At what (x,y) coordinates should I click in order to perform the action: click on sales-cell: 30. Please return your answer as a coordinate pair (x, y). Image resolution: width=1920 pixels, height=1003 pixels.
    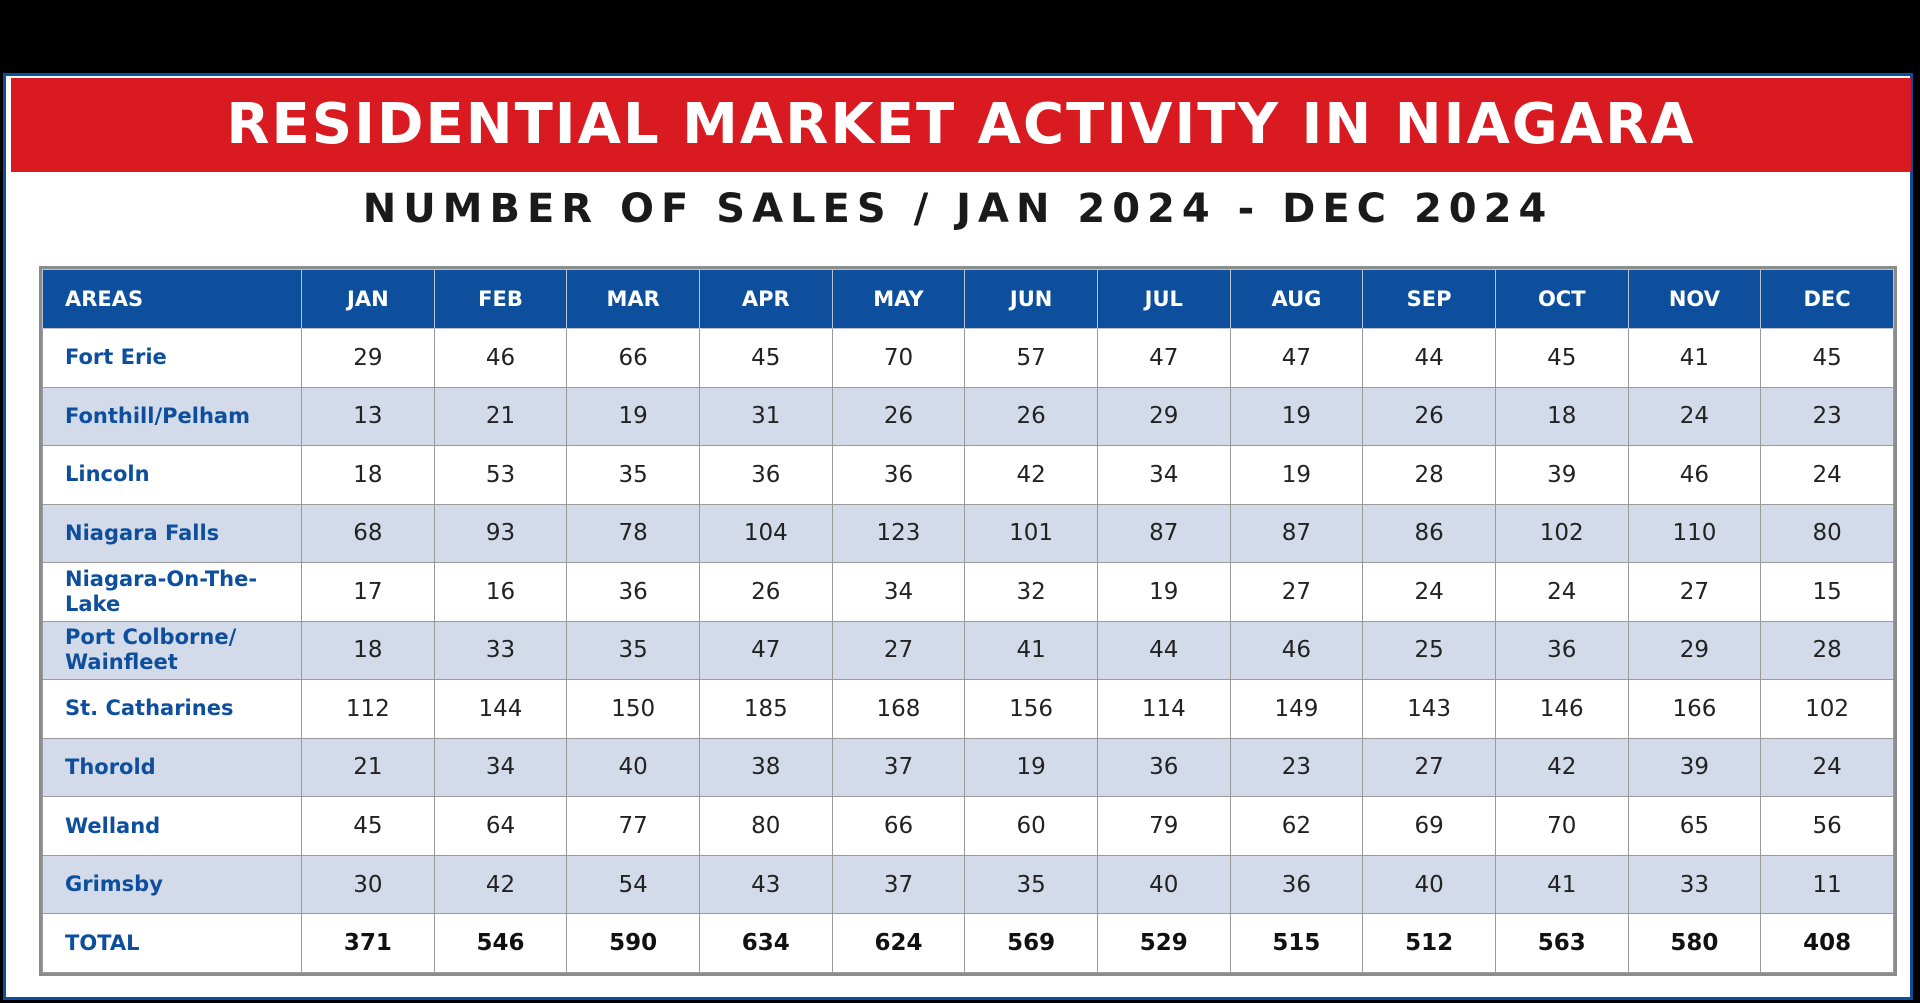
    Looking at the image, I should click on (368, 884).